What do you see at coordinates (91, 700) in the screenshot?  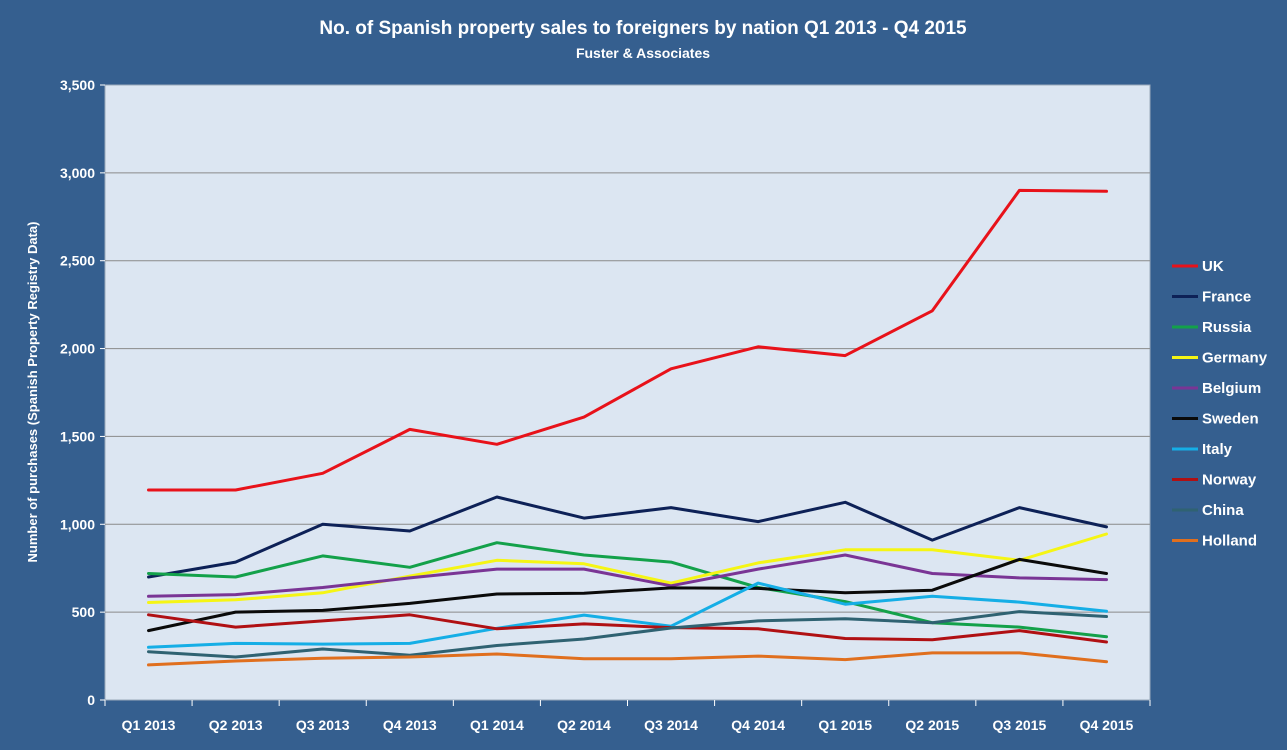 I see `y-tick-label: 0` at bounding box center [91, 700].